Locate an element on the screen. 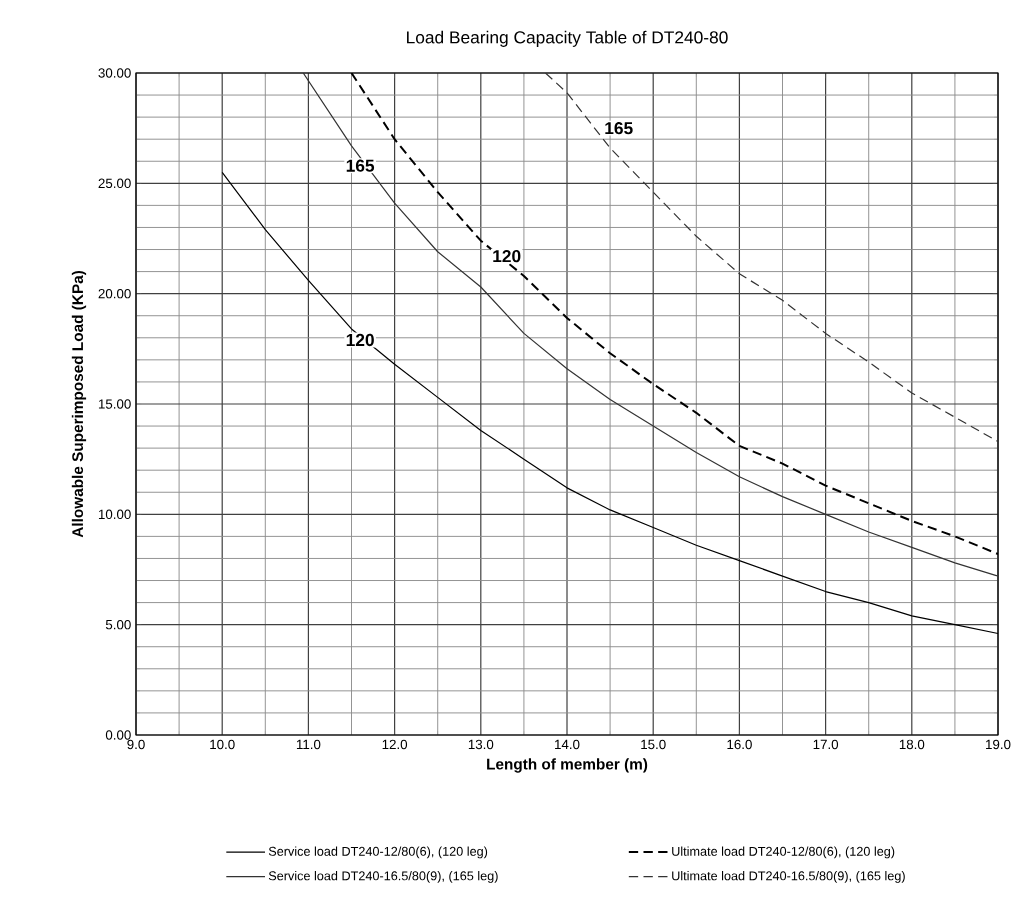 This screenshot has width=1020, height=916. x-axis-title: Length of member (m) is located at coordinates (567, 765).